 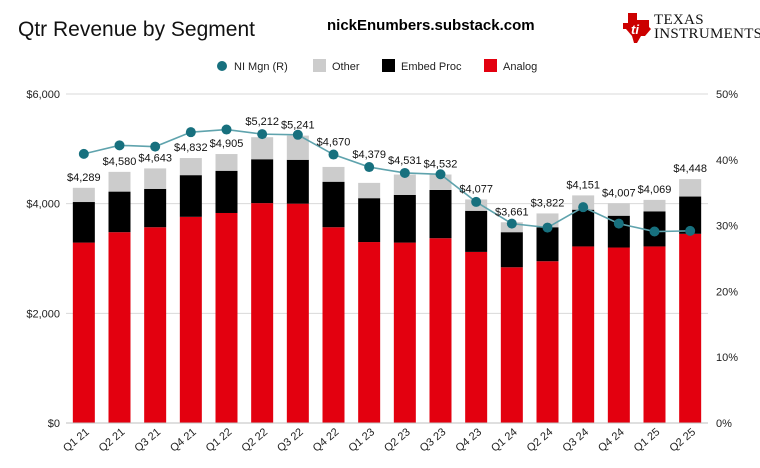 I want to click on x-tick-label: Q1 25, so click(x=647, y=440).